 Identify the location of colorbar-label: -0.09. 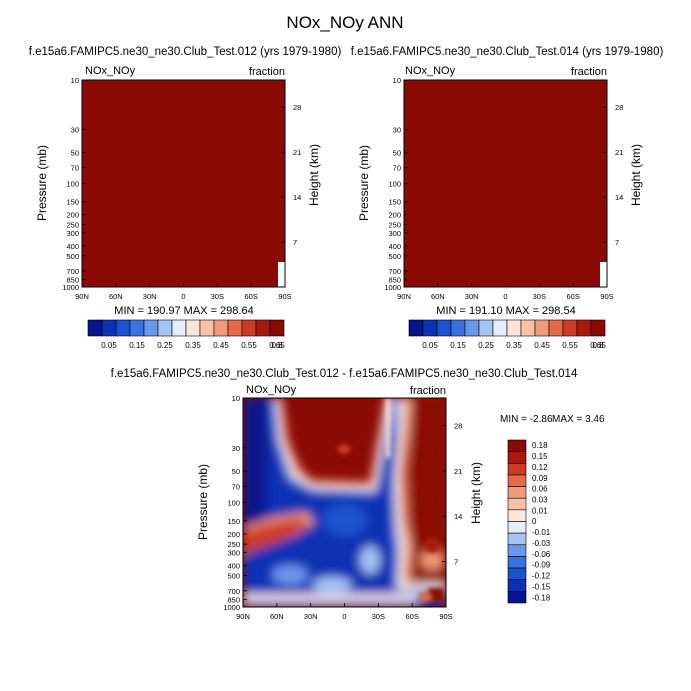
(541, 565).